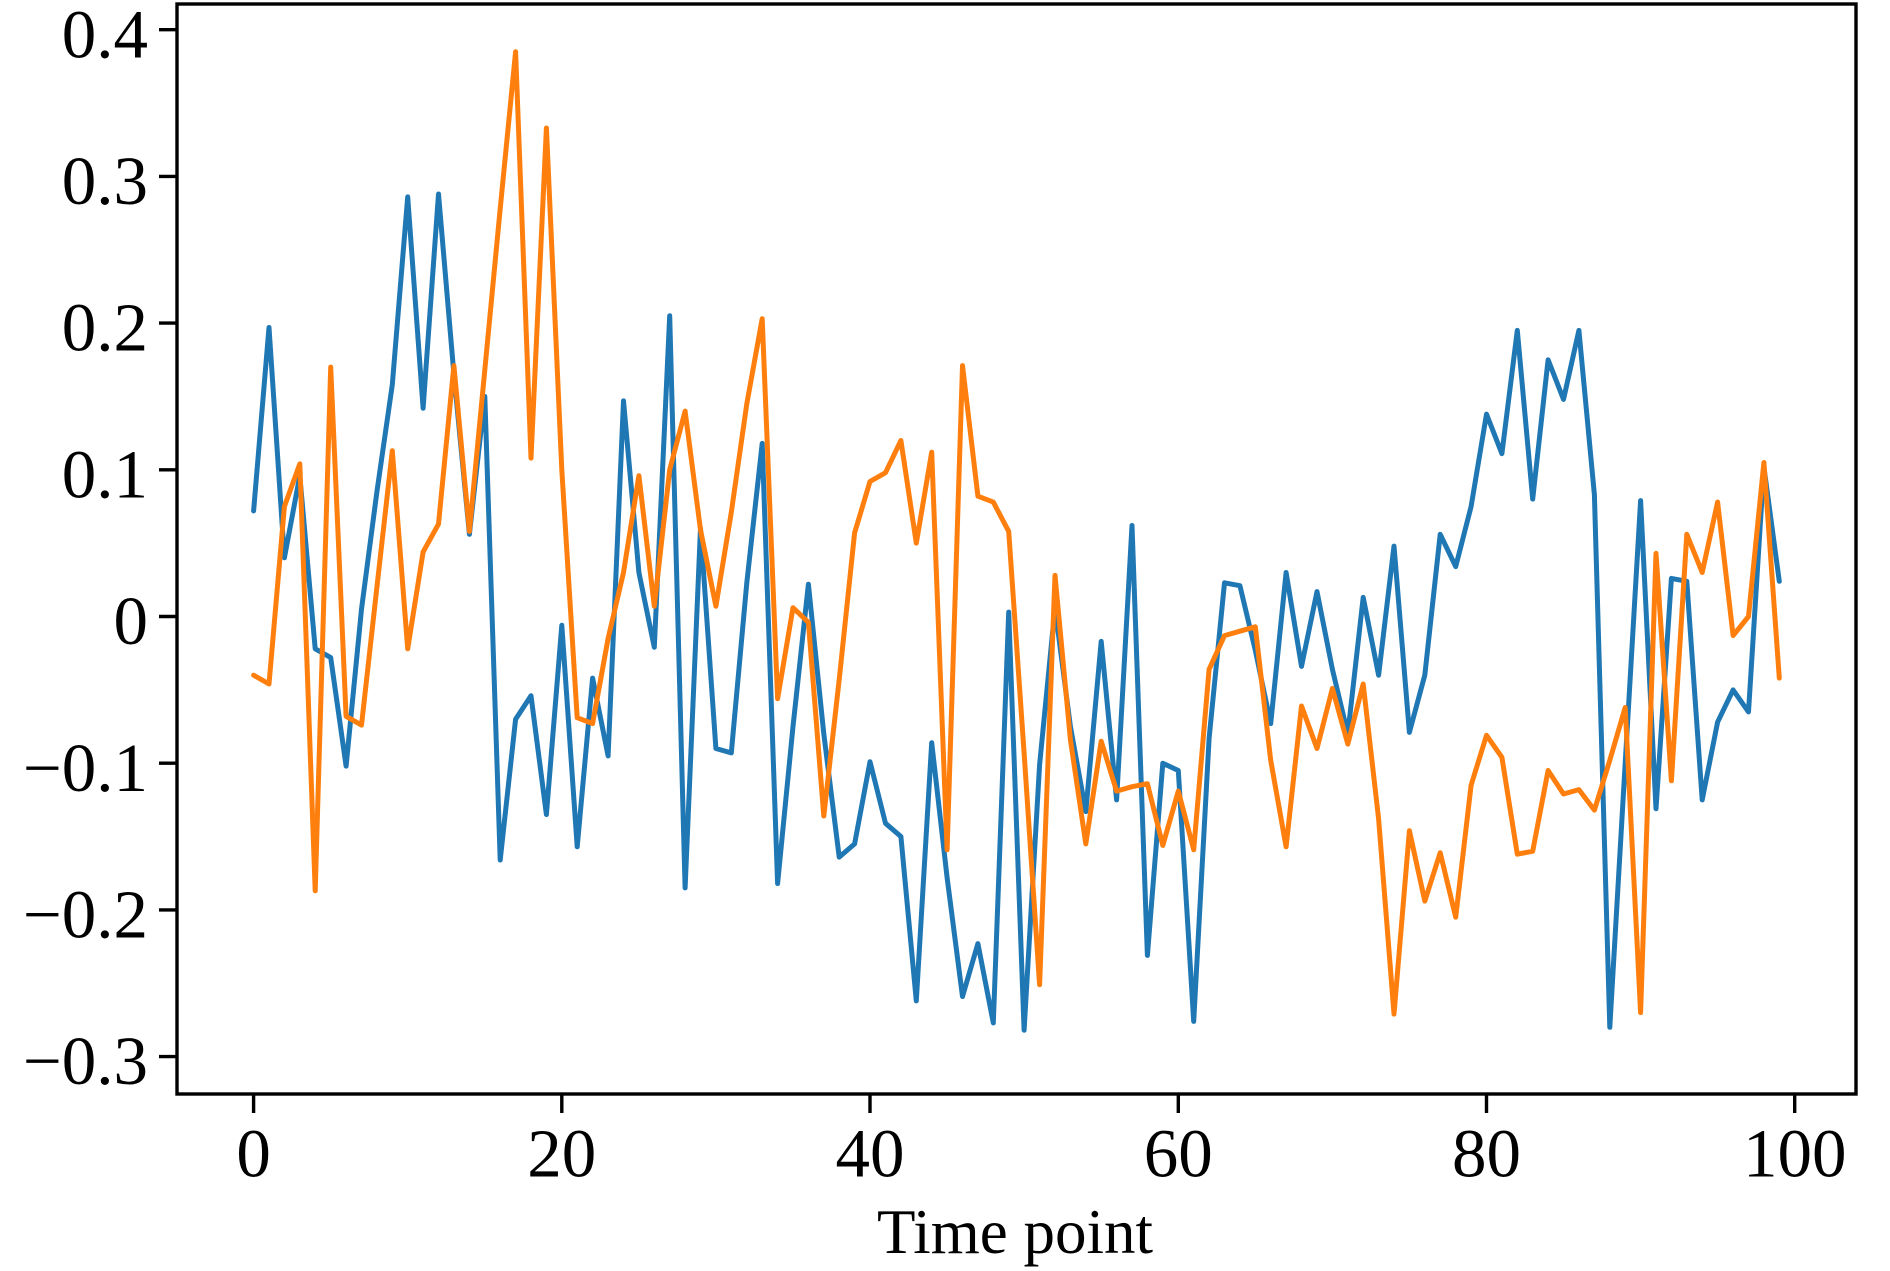  What do you see at coordinates (105, 181) in the screenshot?
I see `svg-text: 0.3` at bounding box center [105, 181].